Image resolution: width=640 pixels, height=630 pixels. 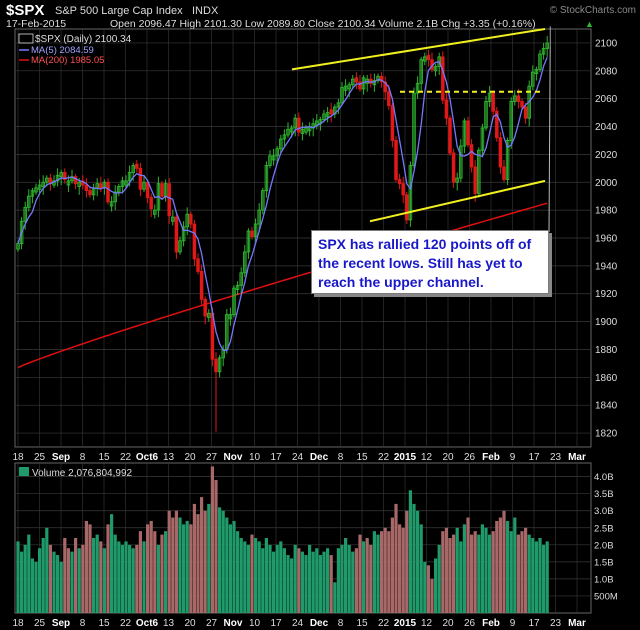 I want to click on price-tick-label: 2000, so click(x=606, y=183).